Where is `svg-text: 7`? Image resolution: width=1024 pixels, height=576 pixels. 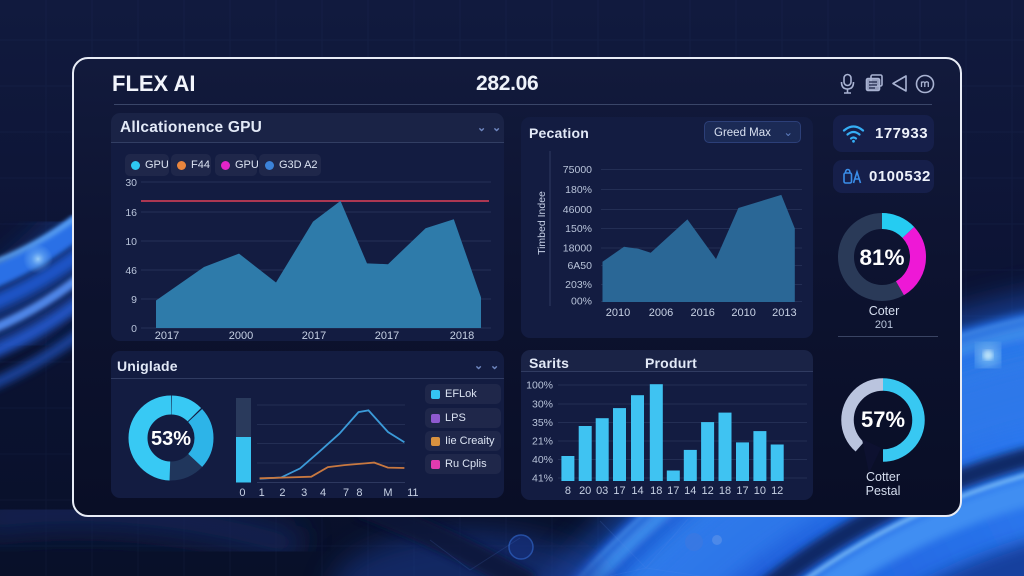
svg-text: 7 is located at coordinates (346, 493).